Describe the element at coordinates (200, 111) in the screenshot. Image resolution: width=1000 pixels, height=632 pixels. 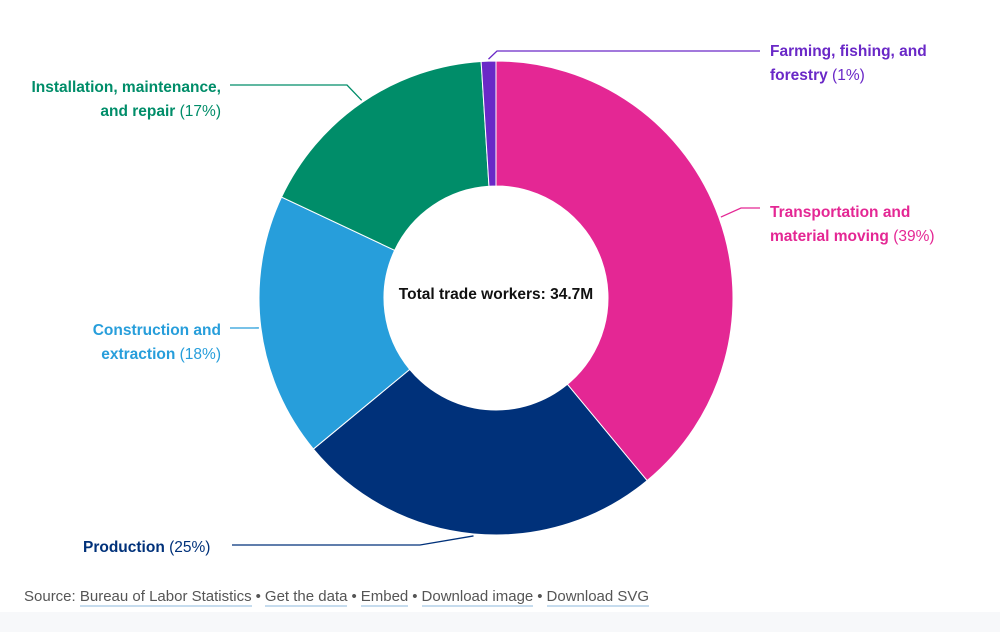
I see `slice-label-percent: (17%)` at that location.